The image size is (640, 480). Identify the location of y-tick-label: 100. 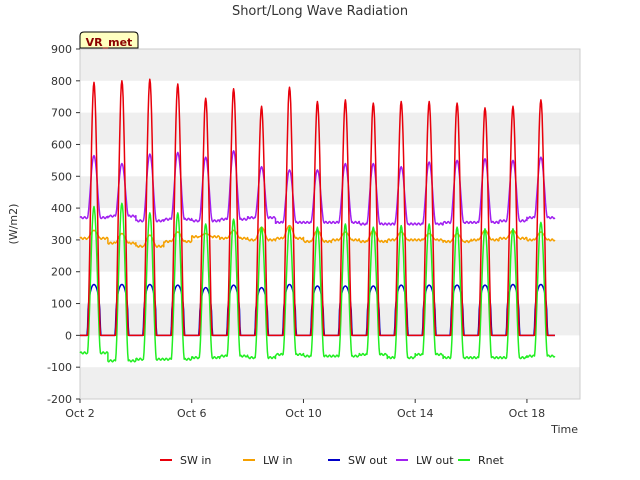
(61, 304).